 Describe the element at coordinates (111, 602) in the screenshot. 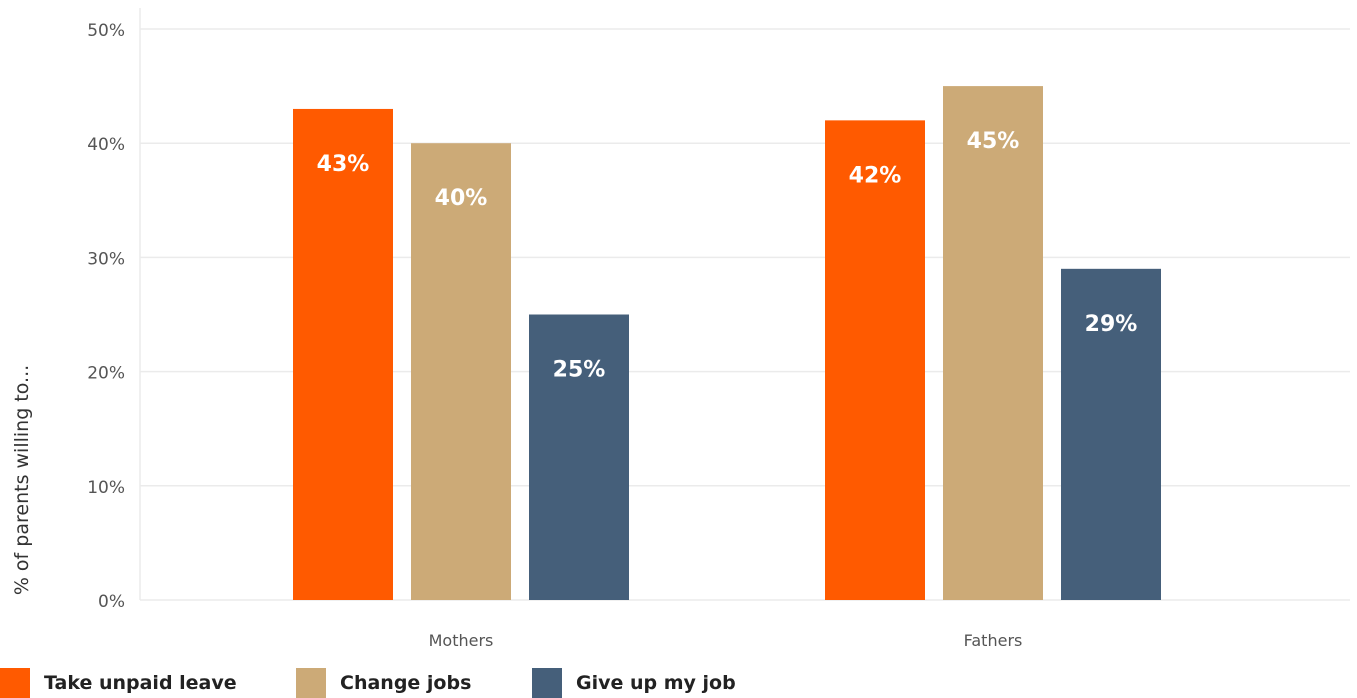

I see `y-tick-label: 0%` at that location.